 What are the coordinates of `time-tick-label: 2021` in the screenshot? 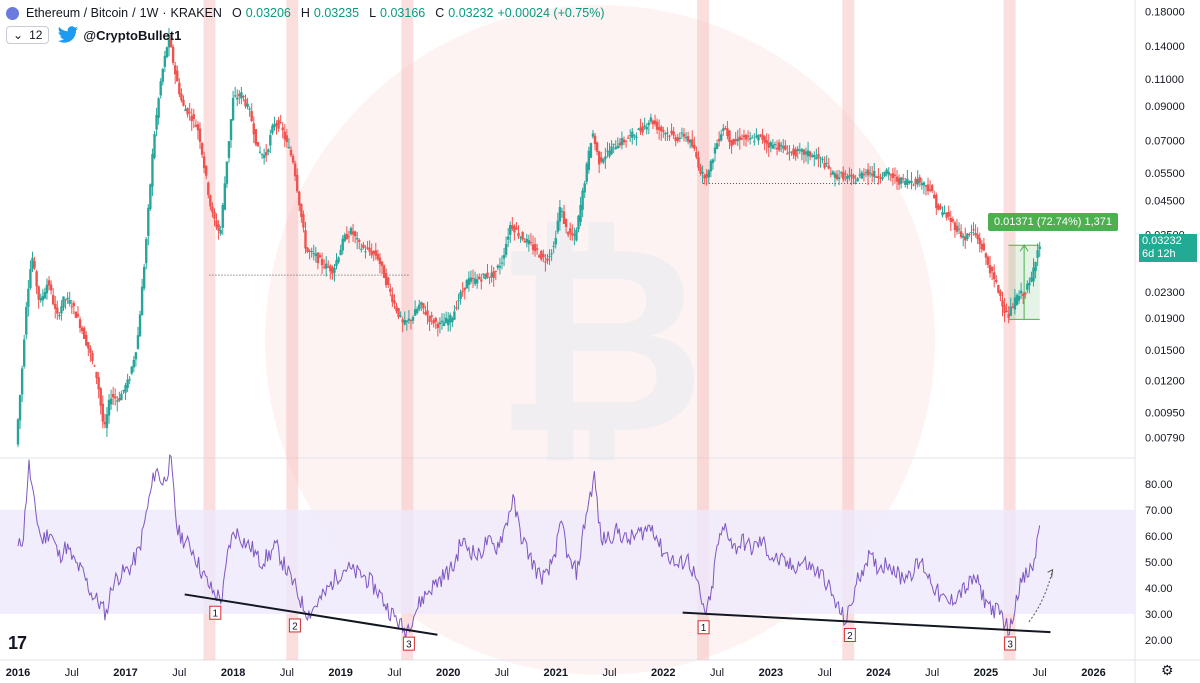 It's located at (556, 673).